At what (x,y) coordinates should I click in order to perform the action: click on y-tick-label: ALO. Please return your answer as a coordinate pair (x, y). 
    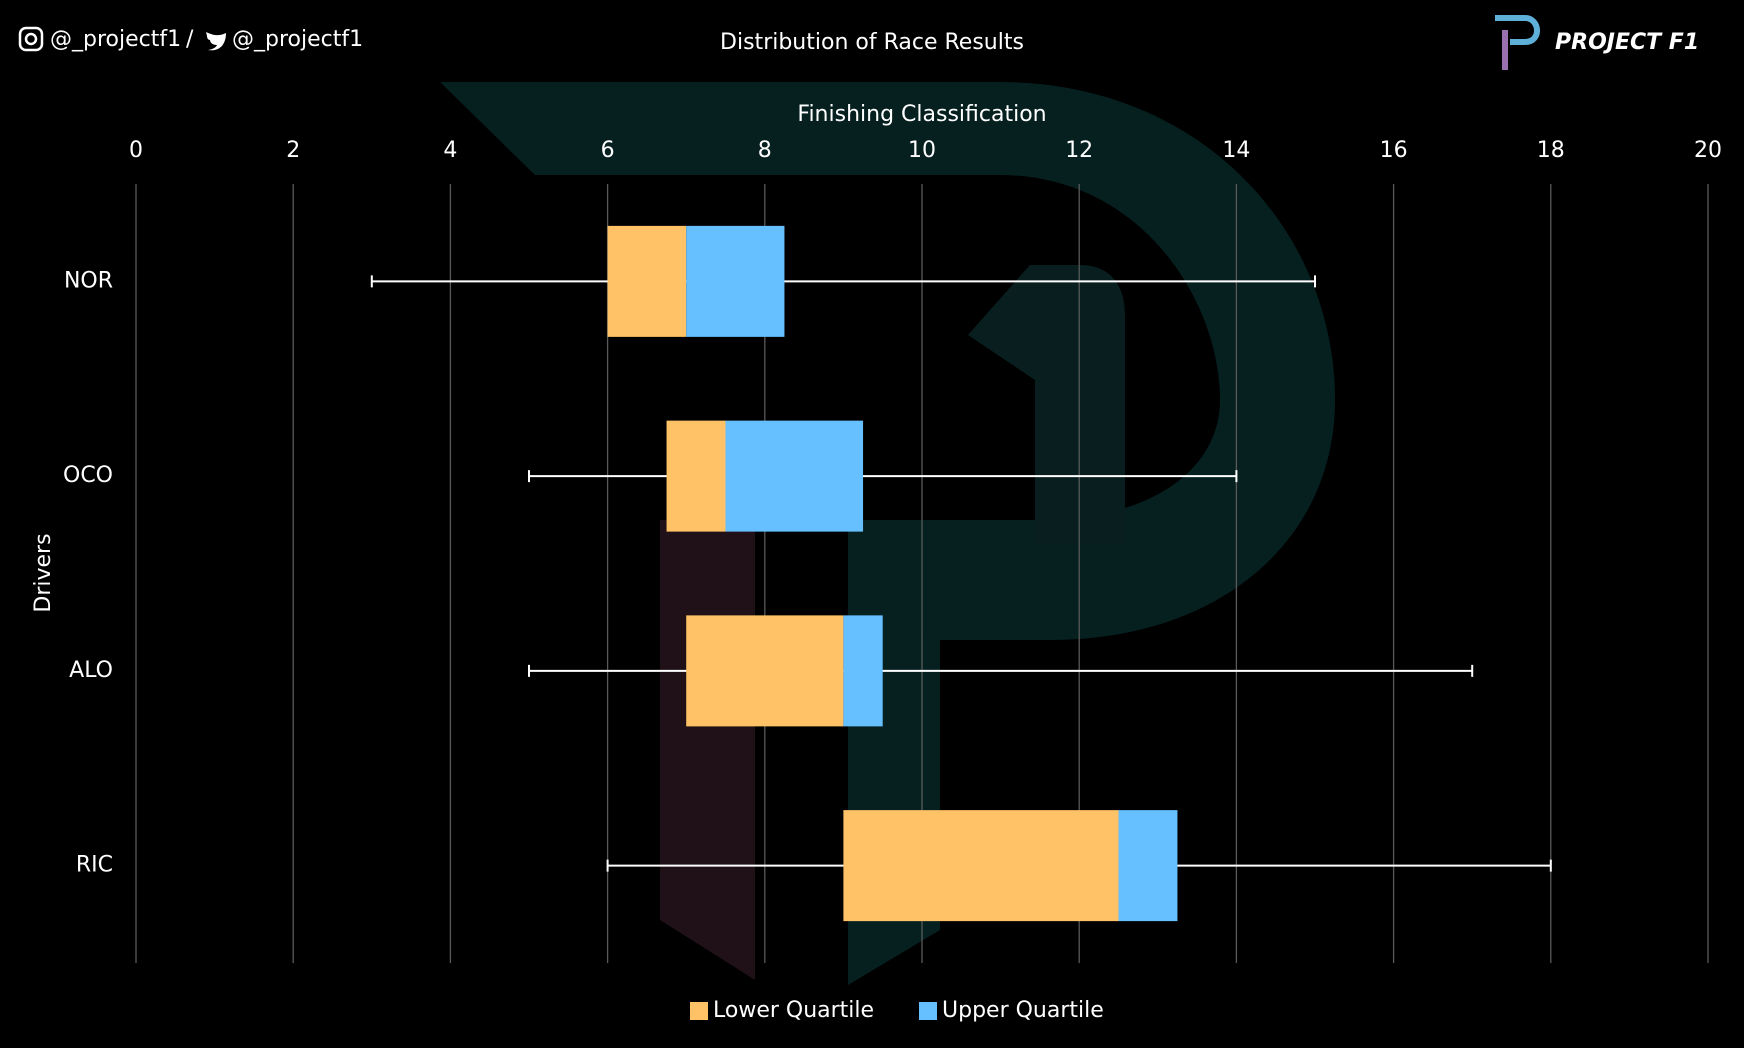
    Looking at the image, I should click on (91, 670).